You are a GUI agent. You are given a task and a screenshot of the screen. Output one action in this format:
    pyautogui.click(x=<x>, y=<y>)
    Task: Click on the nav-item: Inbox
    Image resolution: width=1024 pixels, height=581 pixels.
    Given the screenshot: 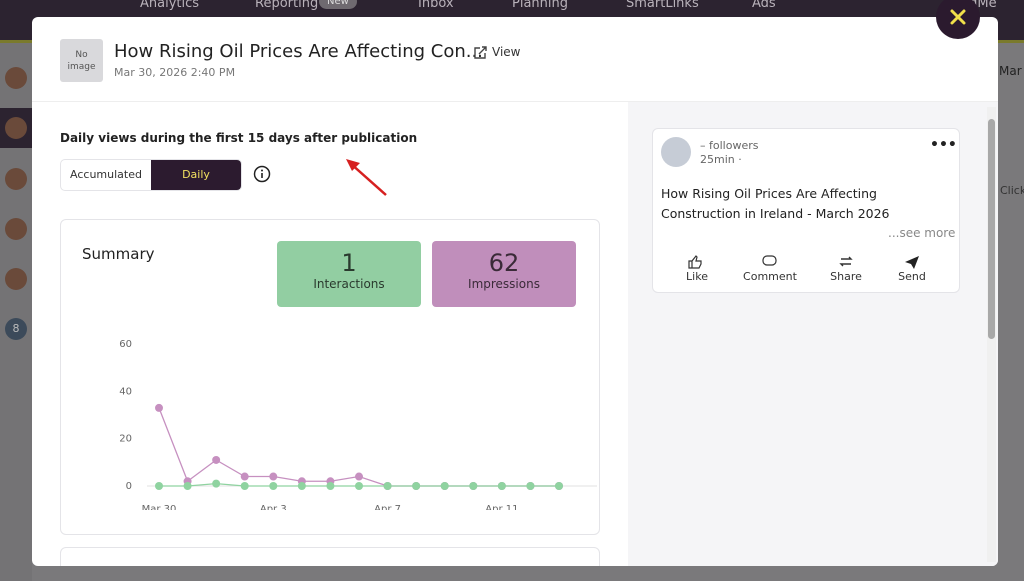 What is the action you would take?
    pyautogui.click(x=436, y=5)
    